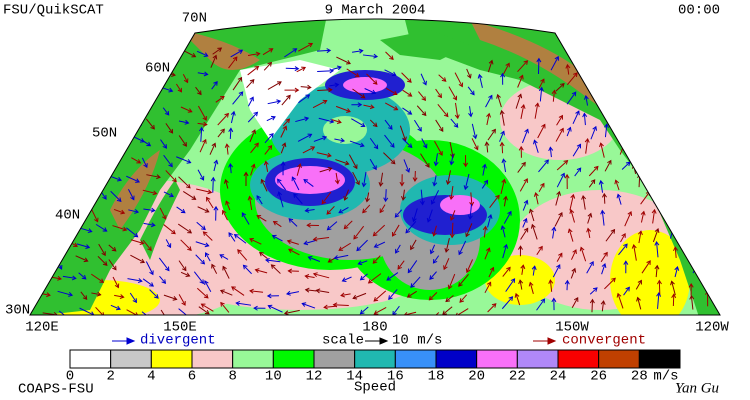 This screenshot has width=750, height=400. What do you see at coordinates (697, 388) in the screenshot?
I see `footer-right: Yan Gu` at bounding box center [697, 388].